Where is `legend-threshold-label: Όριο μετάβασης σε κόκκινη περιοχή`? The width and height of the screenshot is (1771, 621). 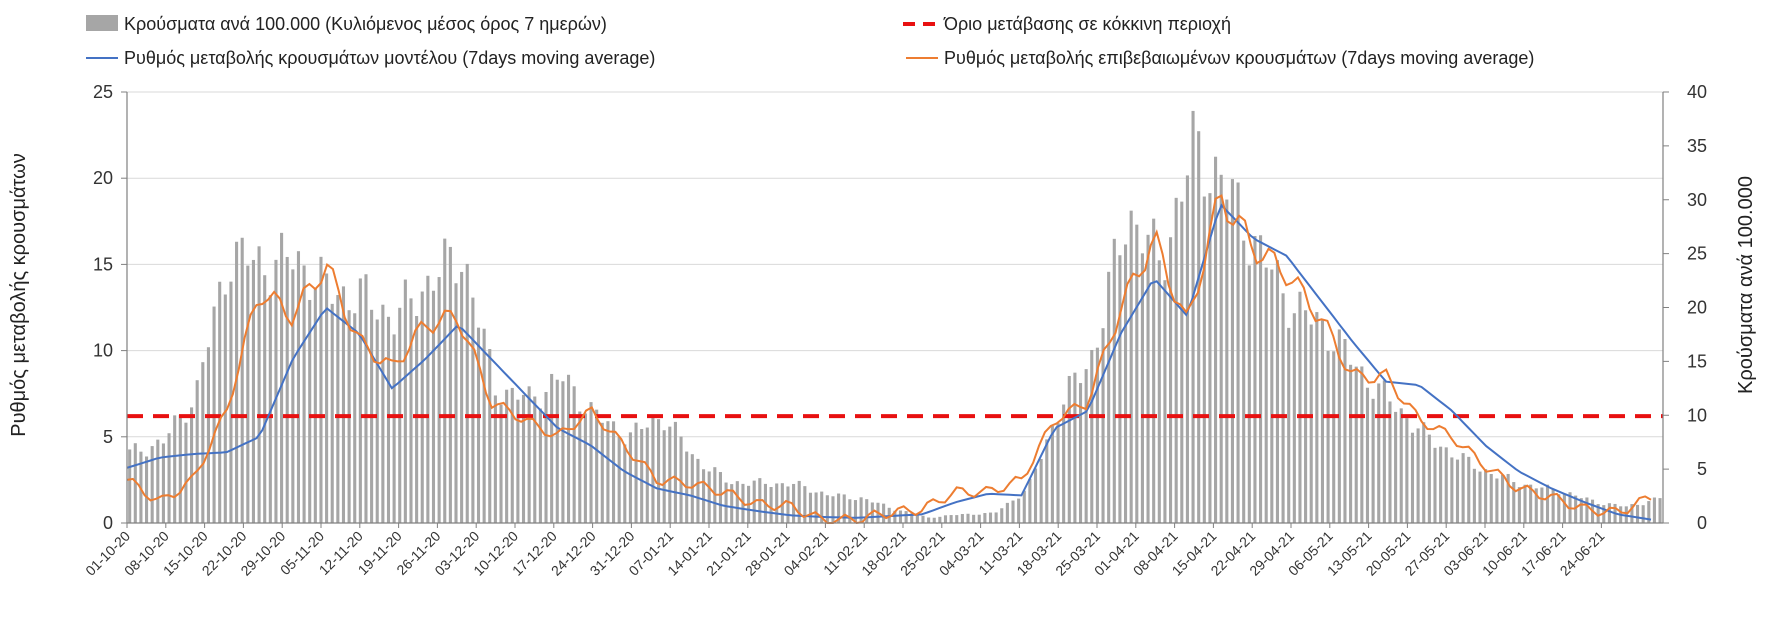 legend-threshold-label: Όριο μετάβασης σε κόκκινη περιοχή is located at coordinates (1087, 24).